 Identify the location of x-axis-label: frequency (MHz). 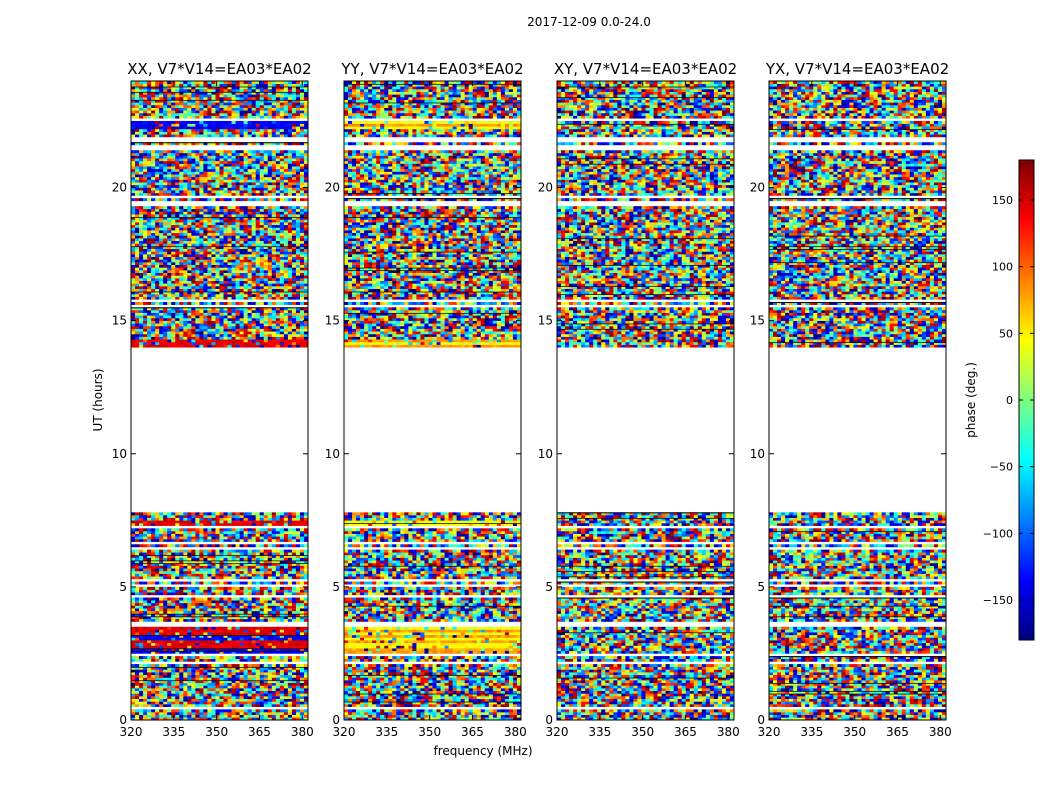
(482, 751).